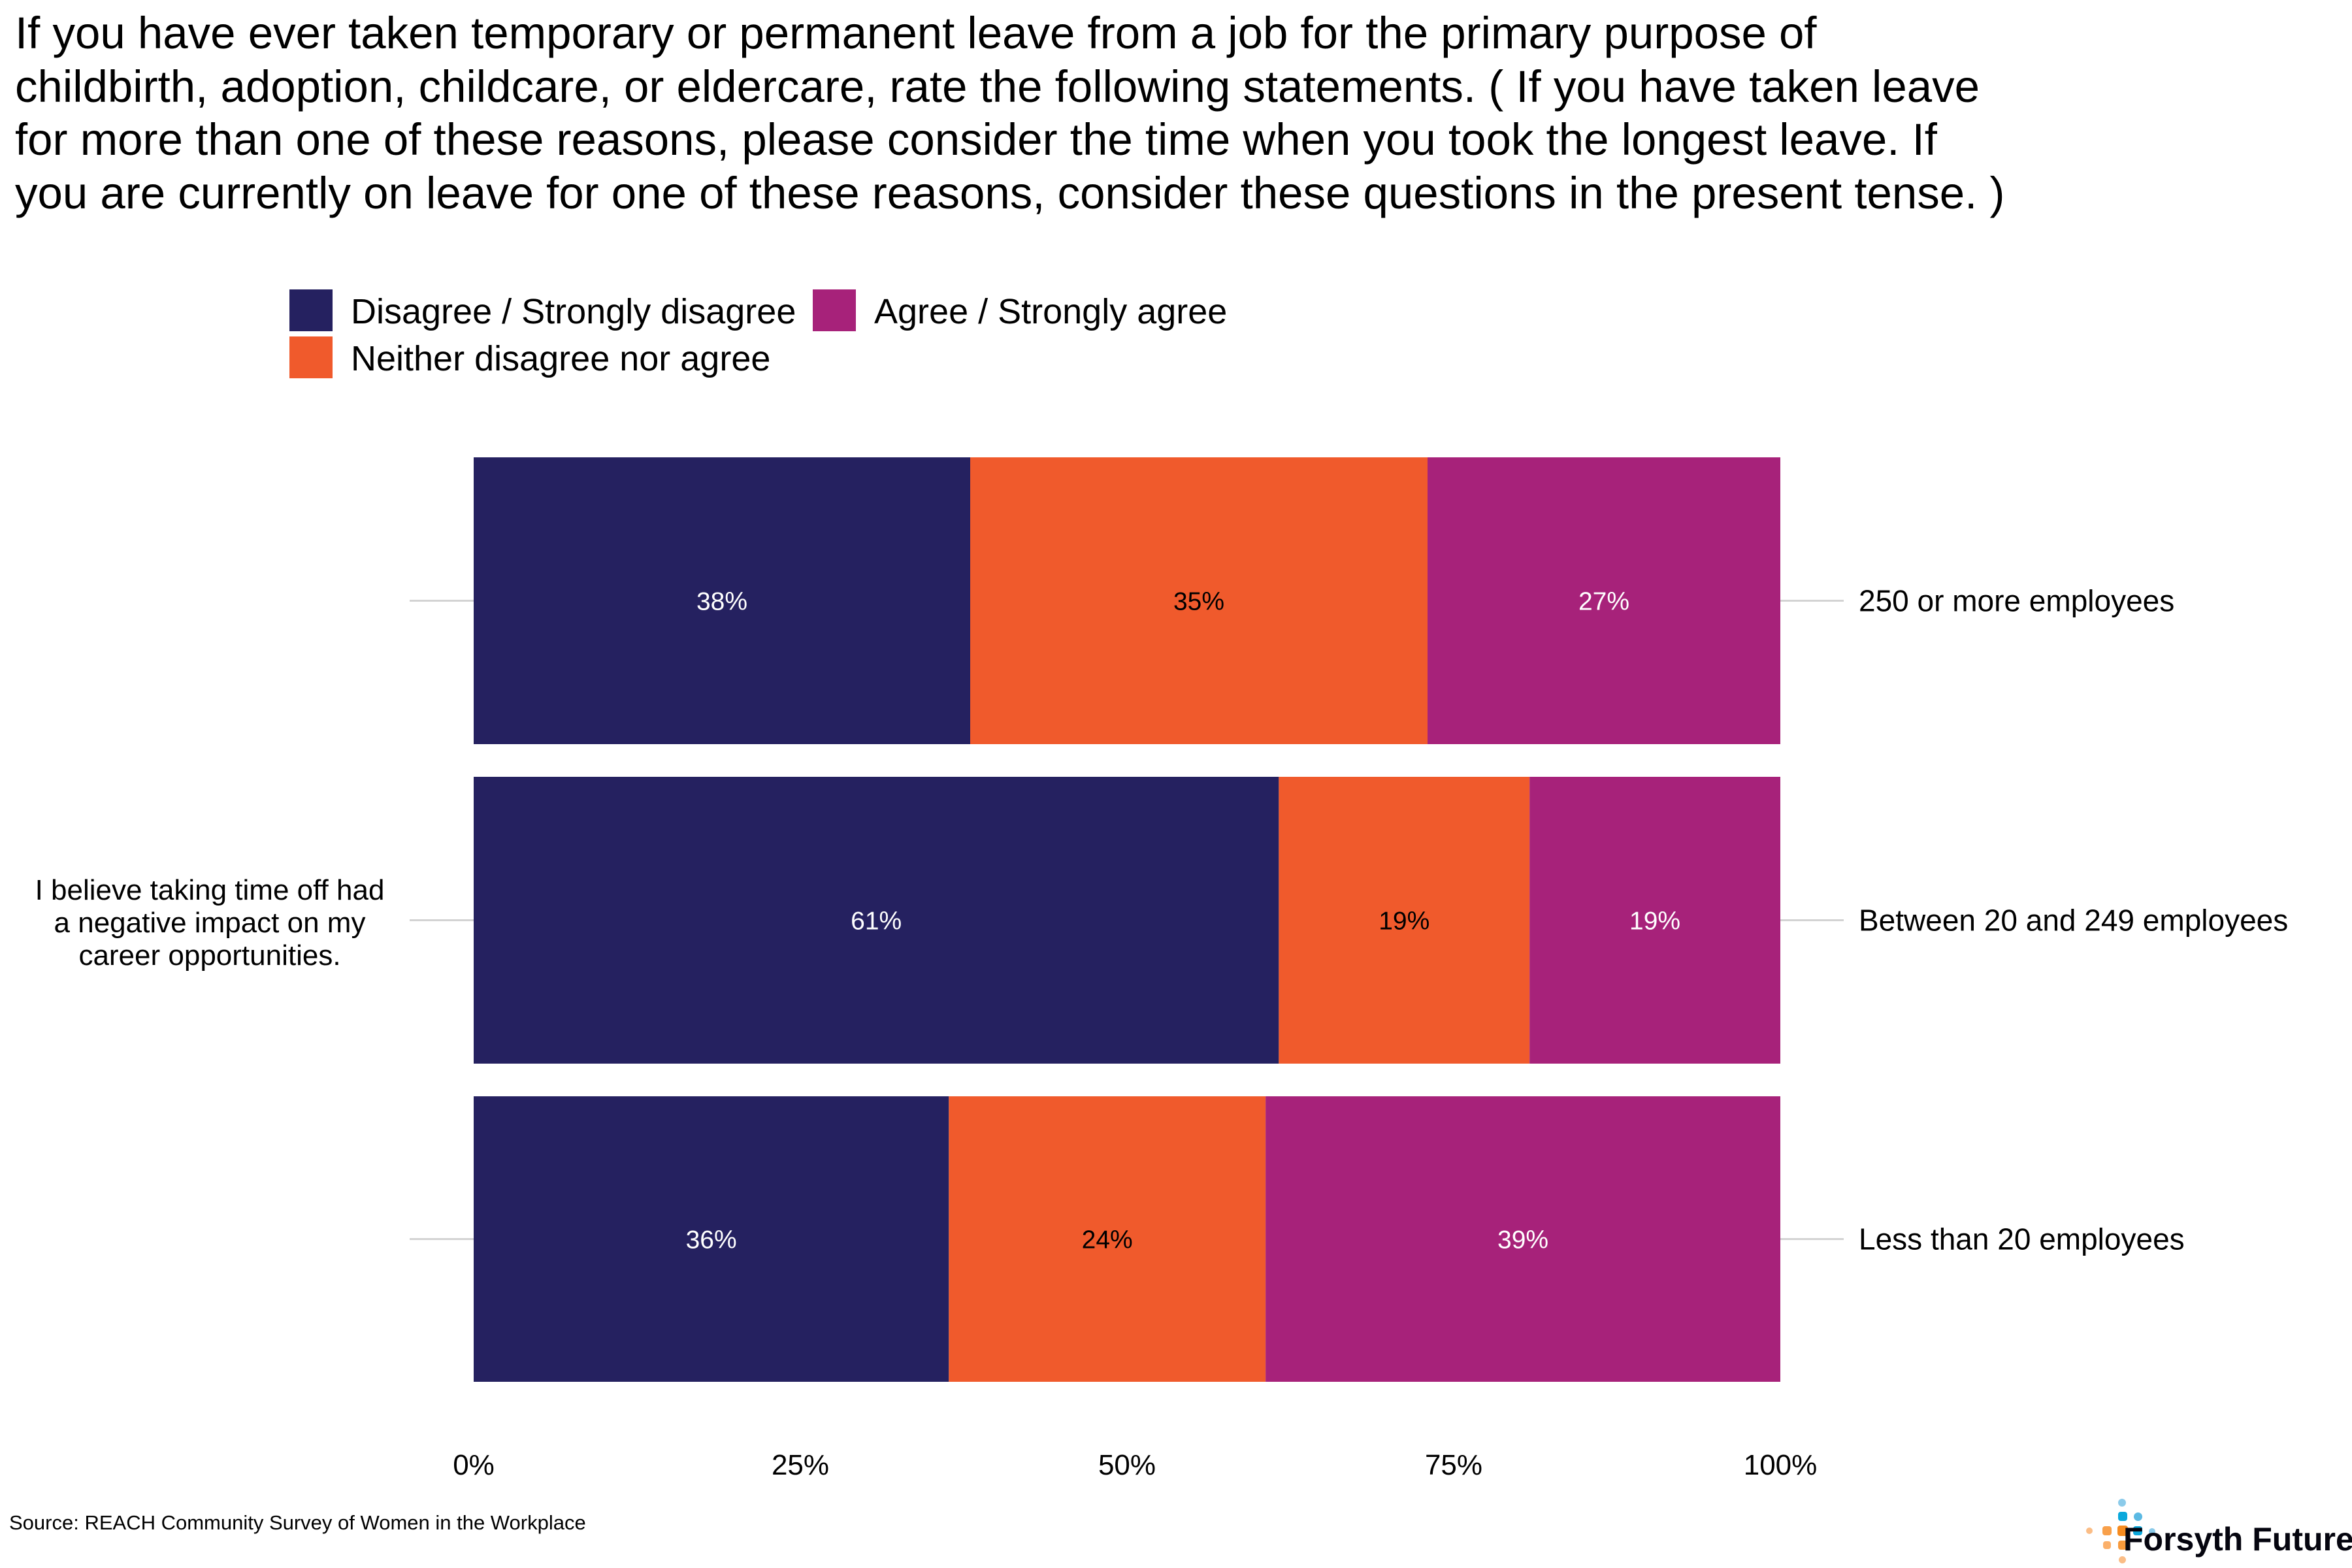  I want to click on data-label: 36%, so click(711, 1240).